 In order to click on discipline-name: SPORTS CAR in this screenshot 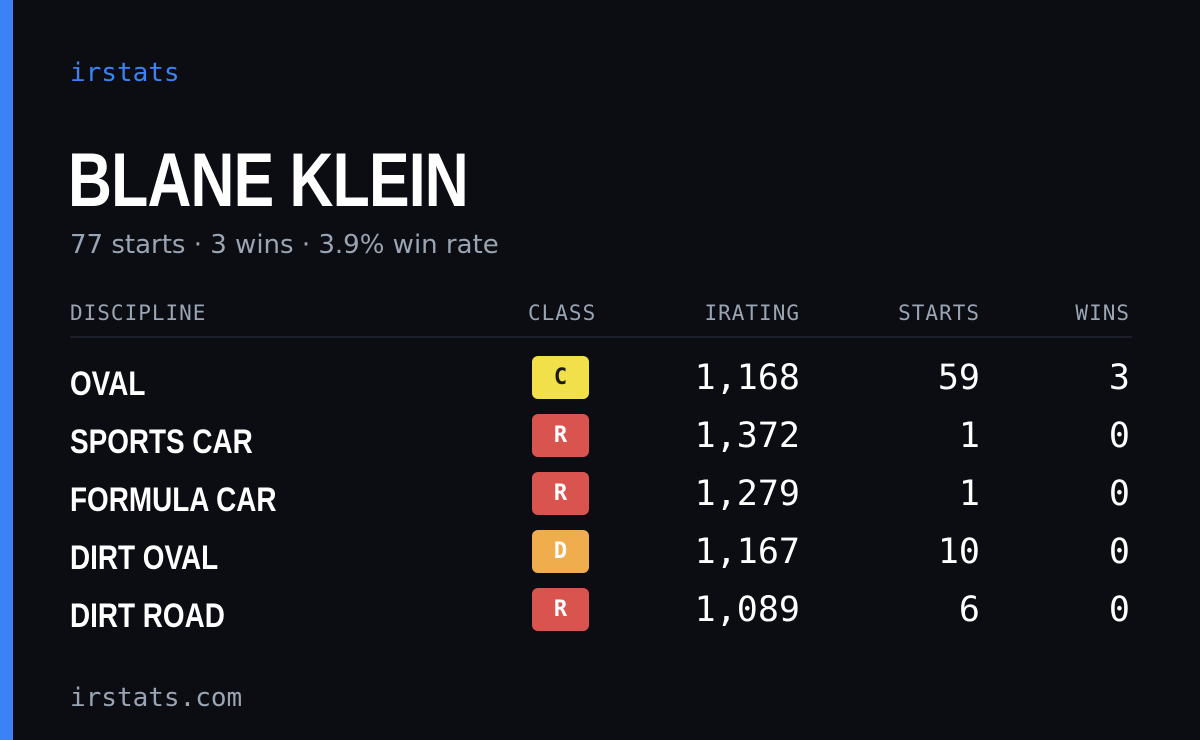, I will do `click(161, 442)`.